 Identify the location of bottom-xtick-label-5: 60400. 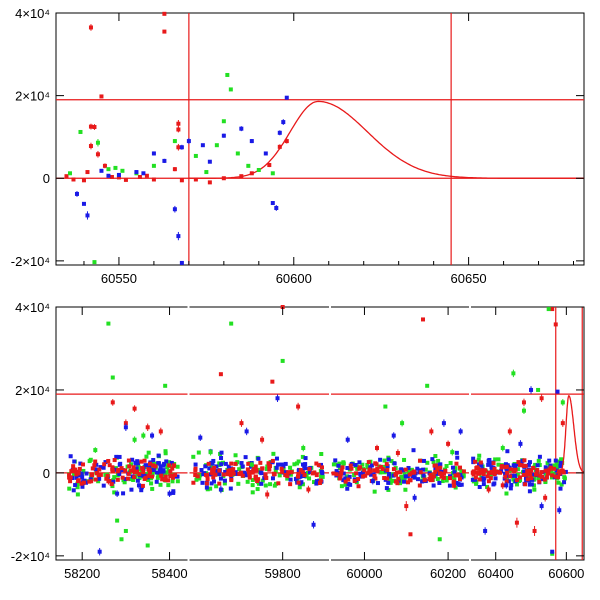
(496, 573).